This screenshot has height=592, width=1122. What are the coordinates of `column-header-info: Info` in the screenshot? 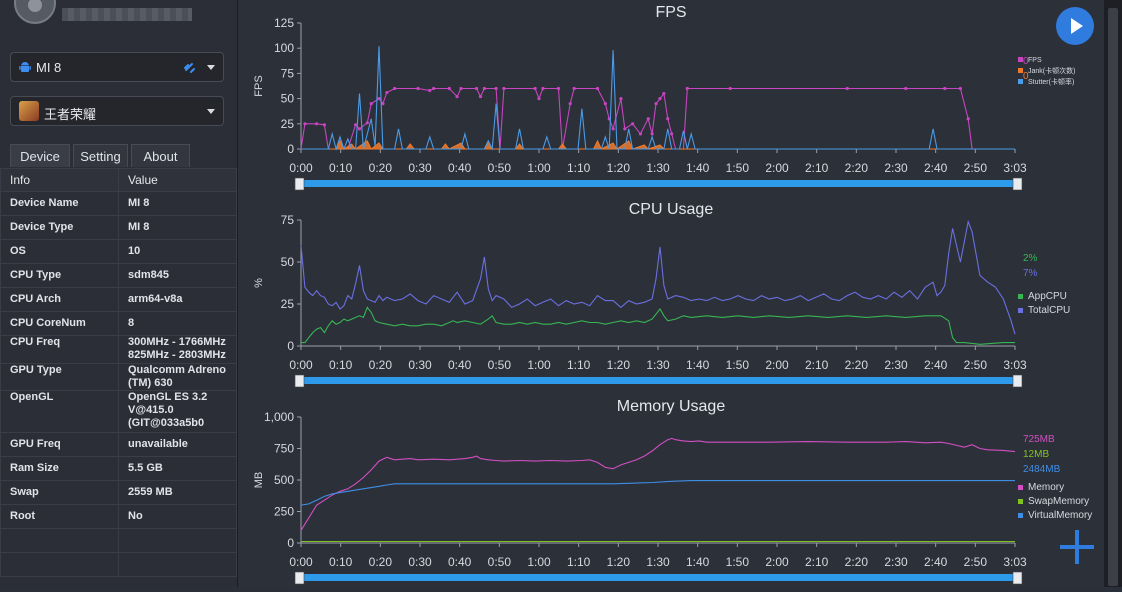 It's located at (59, 180).